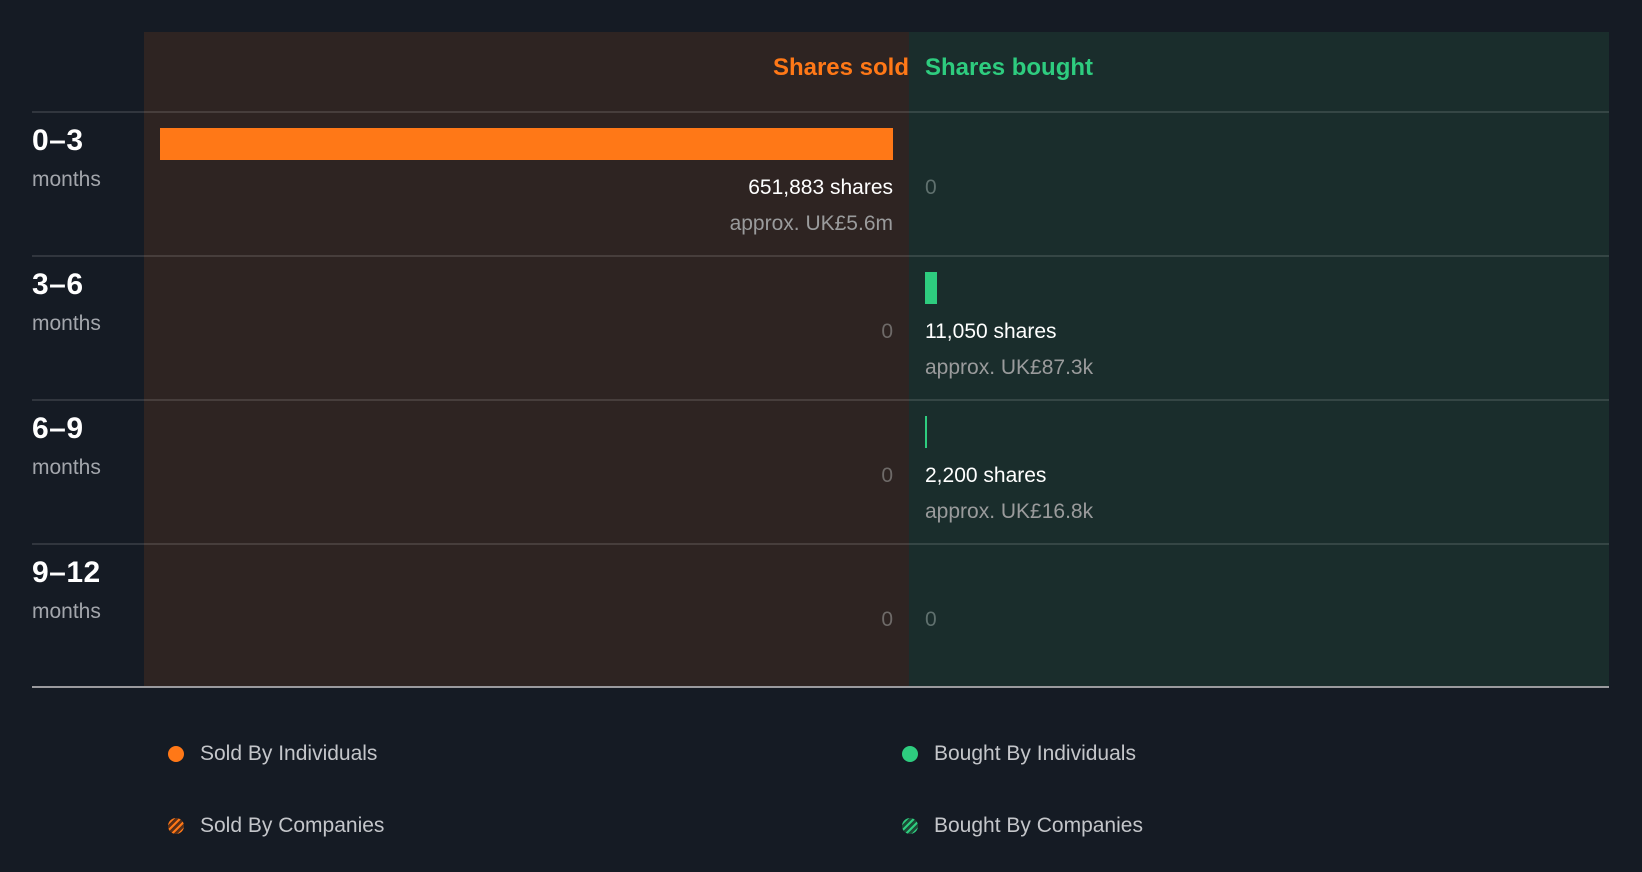  Describe the element at coordinates (526, 332) in the screenshot. I see `sold-value-3-6: 0` at that location.